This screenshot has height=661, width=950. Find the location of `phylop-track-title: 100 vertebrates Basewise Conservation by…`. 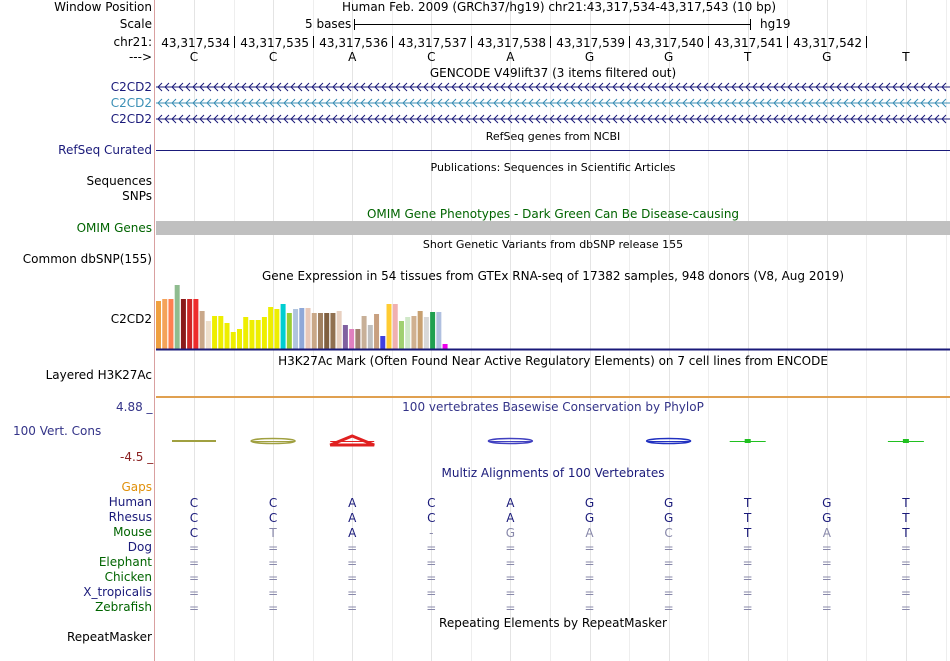

phylop-track-title: 100 vertebrates Basewise Conservation by… is located at coordinates (553, 407).